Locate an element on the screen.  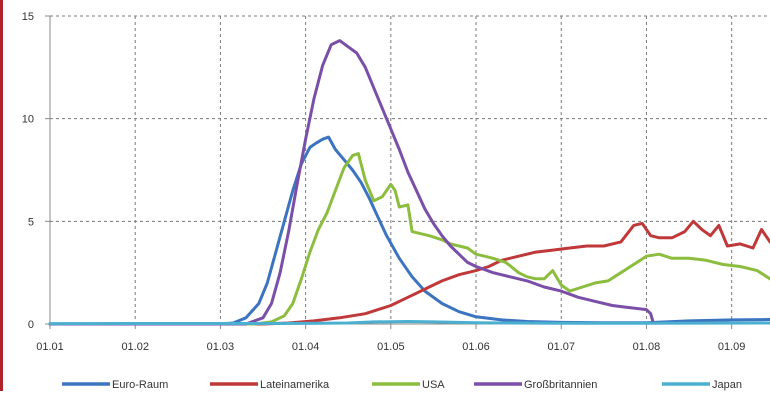
y-tick-labels: 0 5 10 15 is located at coordinates (28, 171).